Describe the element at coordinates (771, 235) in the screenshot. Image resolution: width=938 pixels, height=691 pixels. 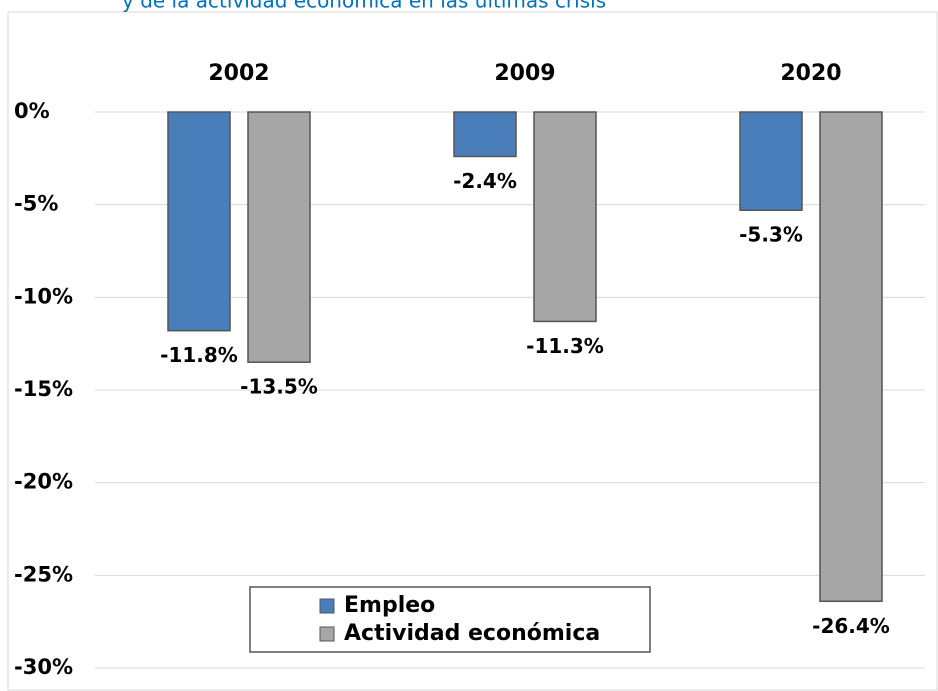
I see `value-label: -5.3%` at that location.